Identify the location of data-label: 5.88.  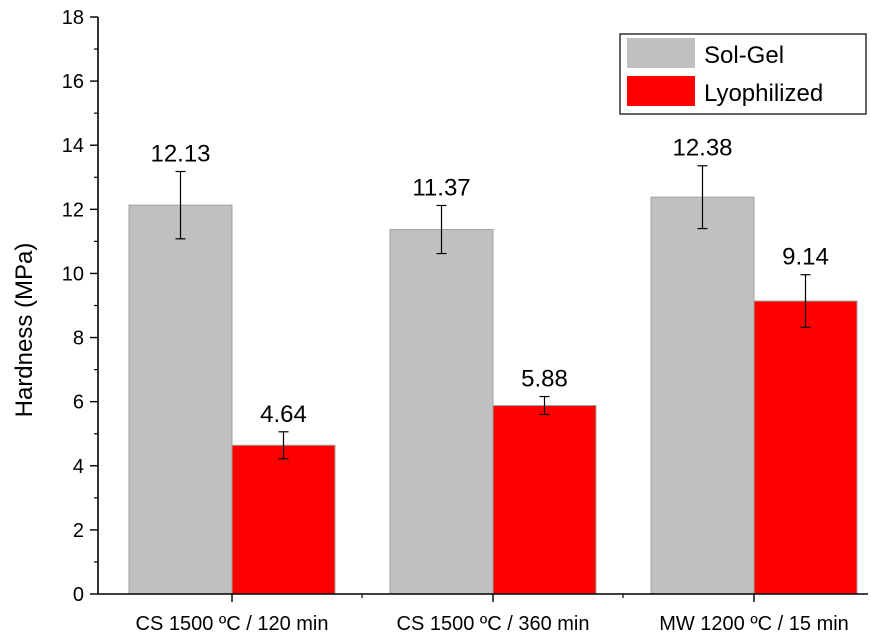
(544, 379).